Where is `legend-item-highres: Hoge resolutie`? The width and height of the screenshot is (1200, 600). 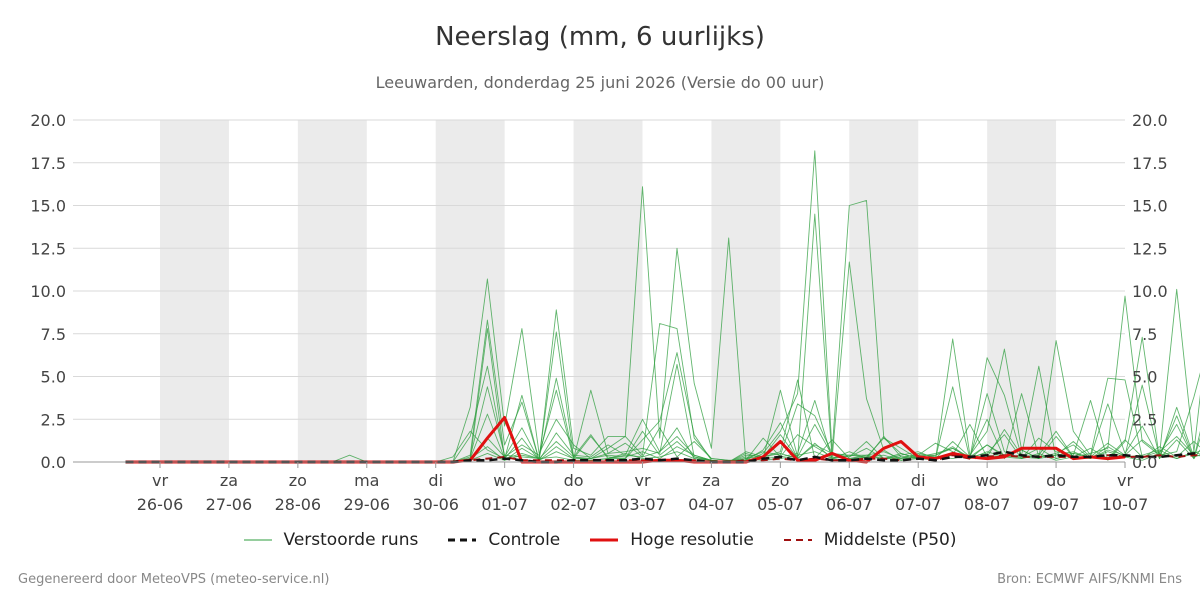
legend-item-highres: Hoge resolutie is located at coordinates (672, 540).